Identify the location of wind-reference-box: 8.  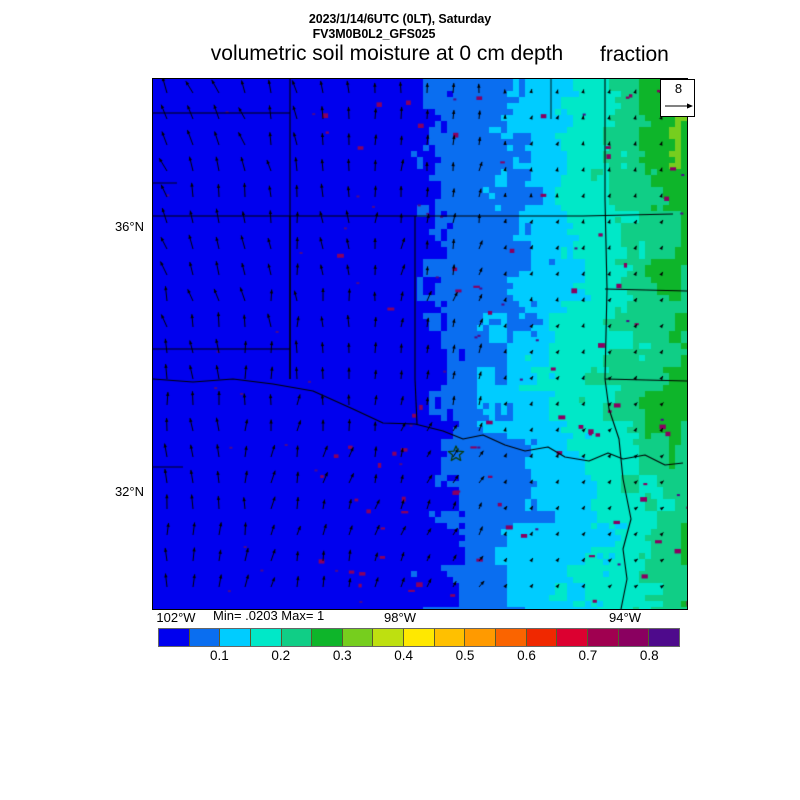
(677, 98).